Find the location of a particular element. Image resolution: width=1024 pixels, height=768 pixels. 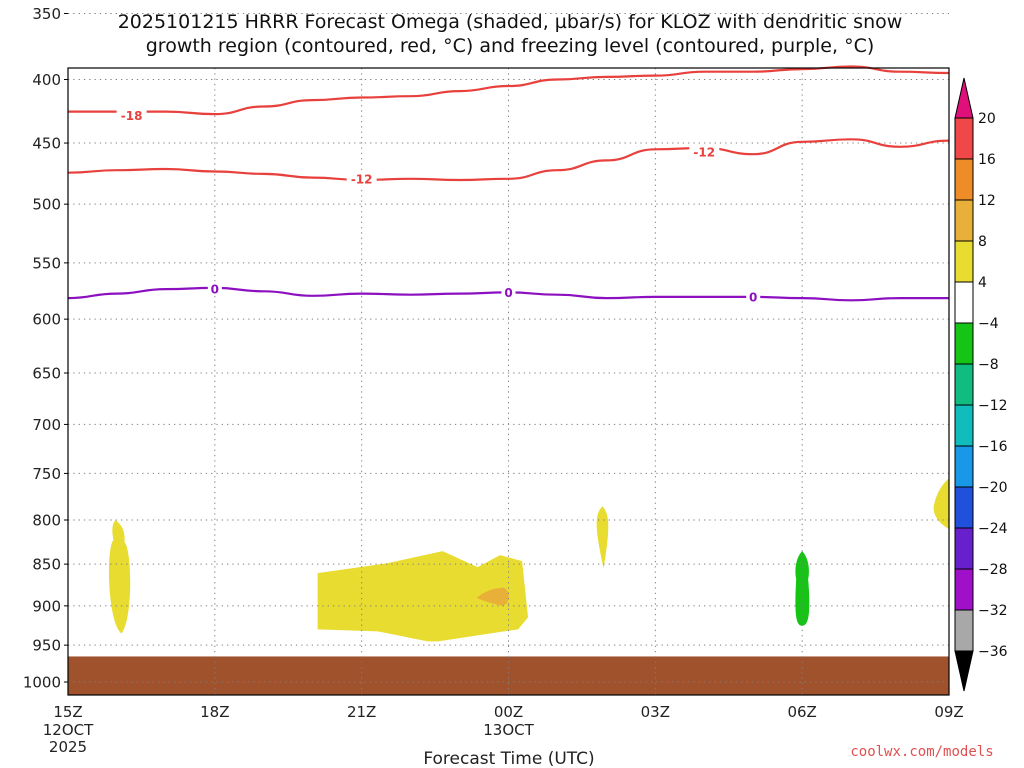

x-axis-title: Forecast Time (UTC) is located at coordinates (508, 758).